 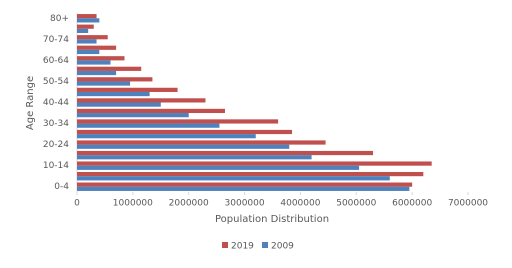 What do you see at coordinates (61, 187) in the screenshot?
I see `y-tick-label: 0-4` at bounding box center [61, 187].